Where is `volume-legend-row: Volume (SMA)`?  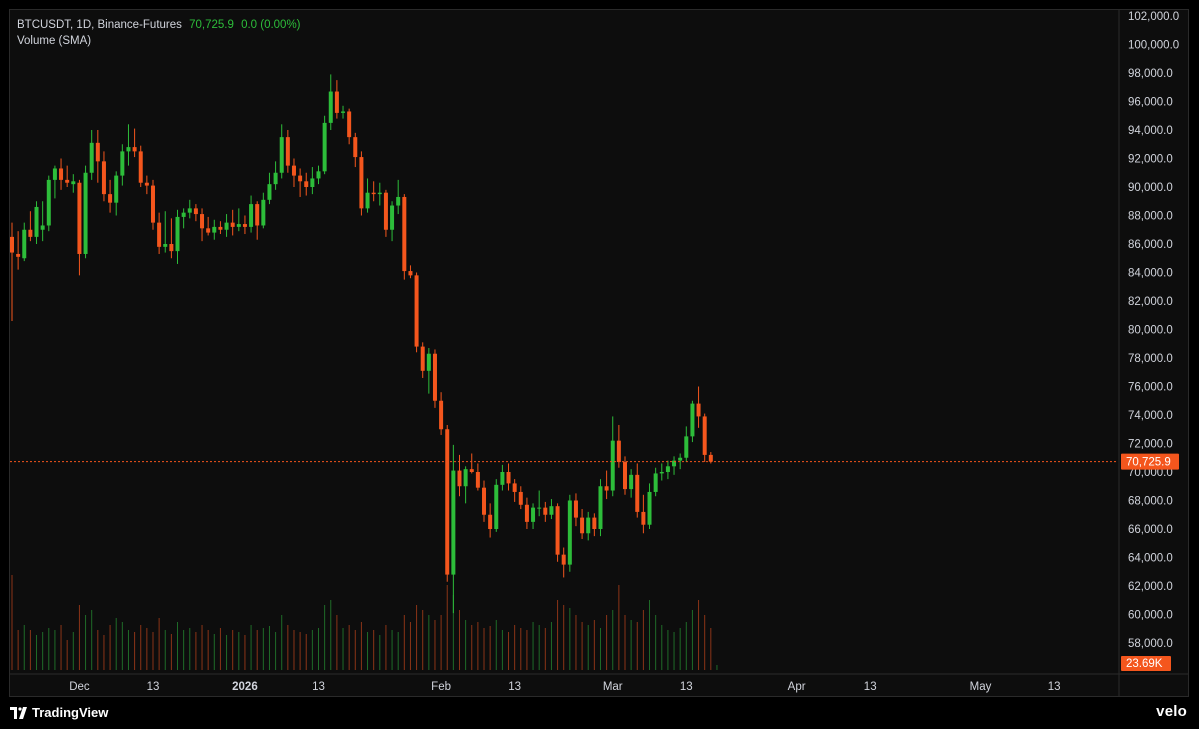
volume-legend-row: Volume (SMA) is located at coordinates (159, 41).